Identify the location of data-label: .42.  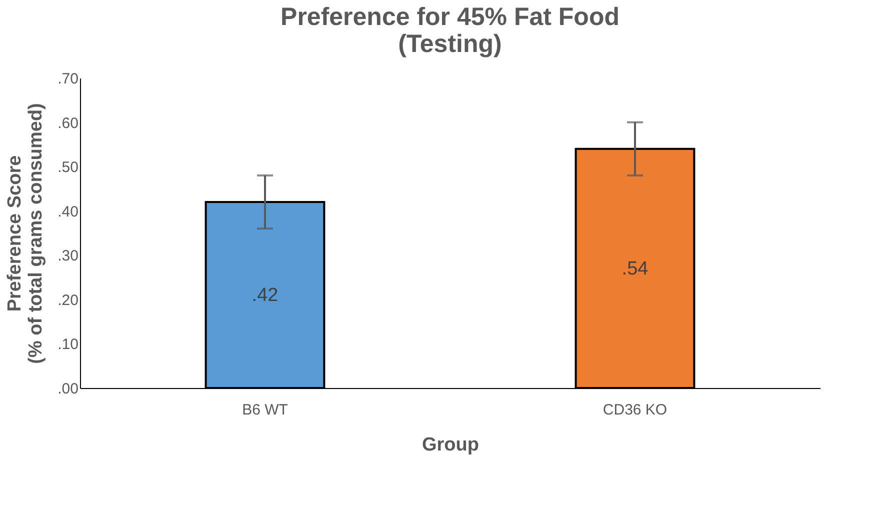
(265, 295).